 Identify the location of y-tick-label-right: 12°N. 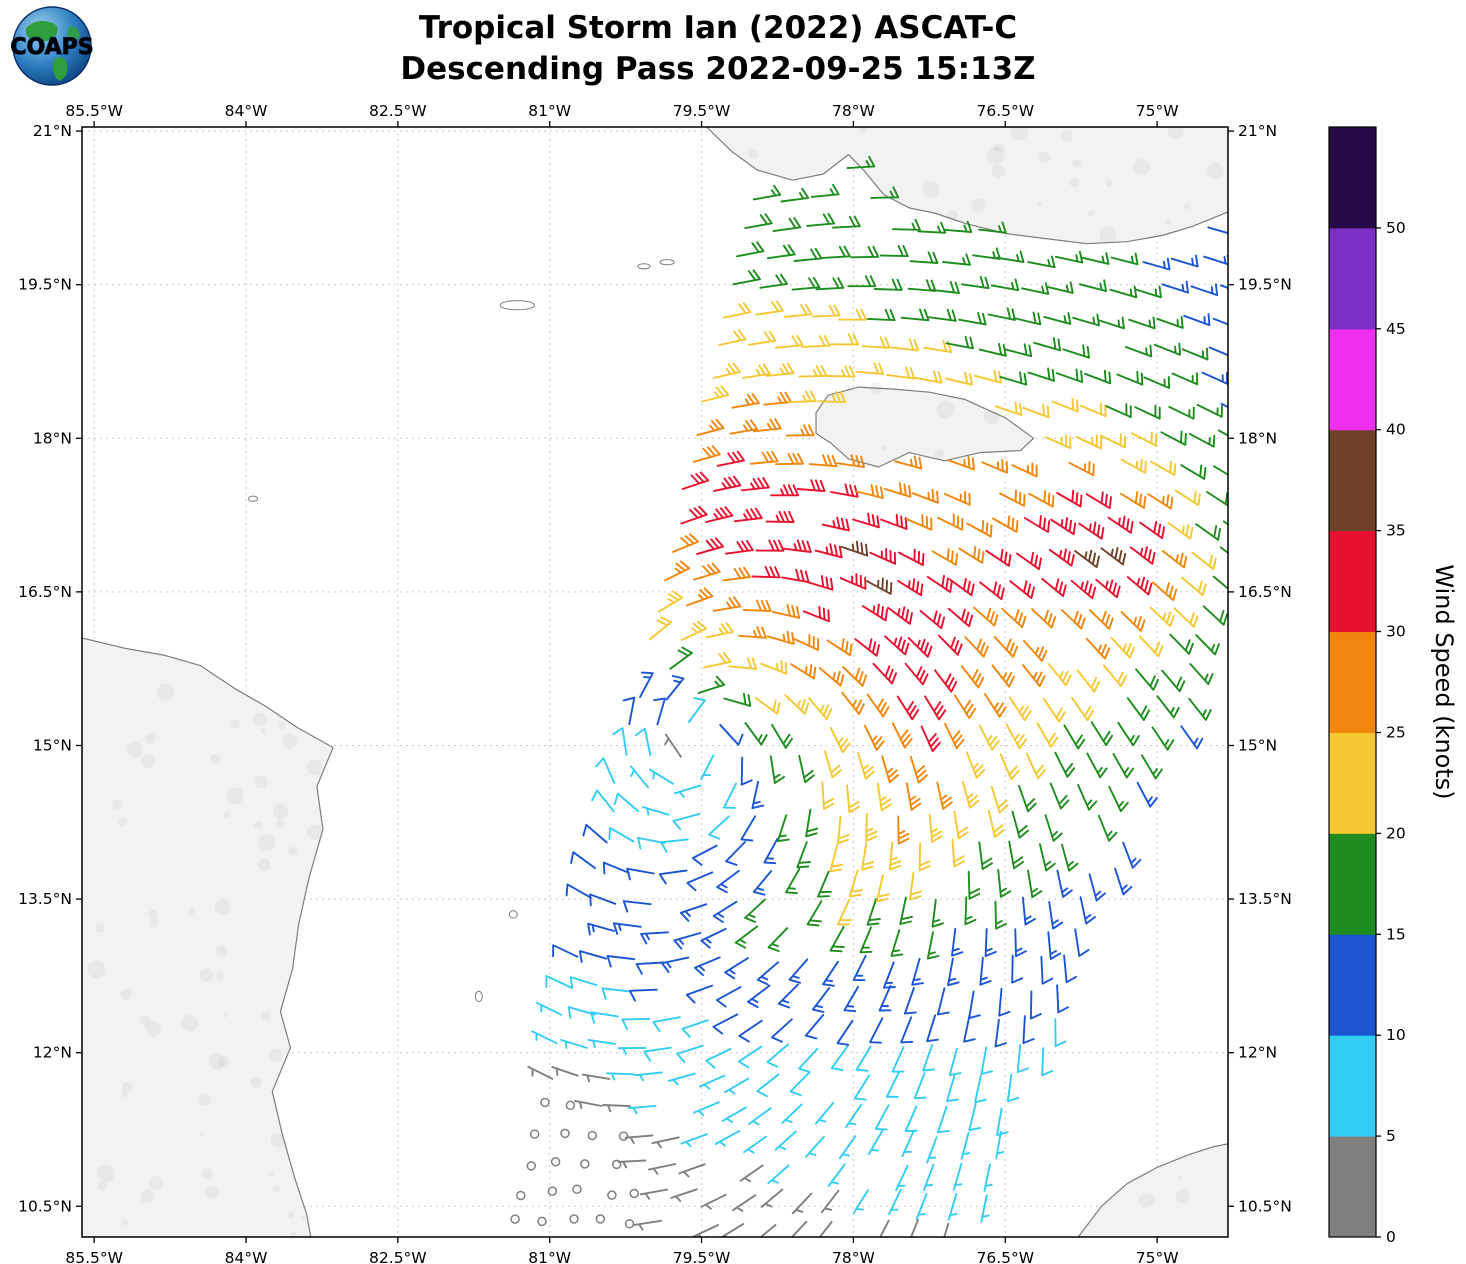
(1257, 1053).